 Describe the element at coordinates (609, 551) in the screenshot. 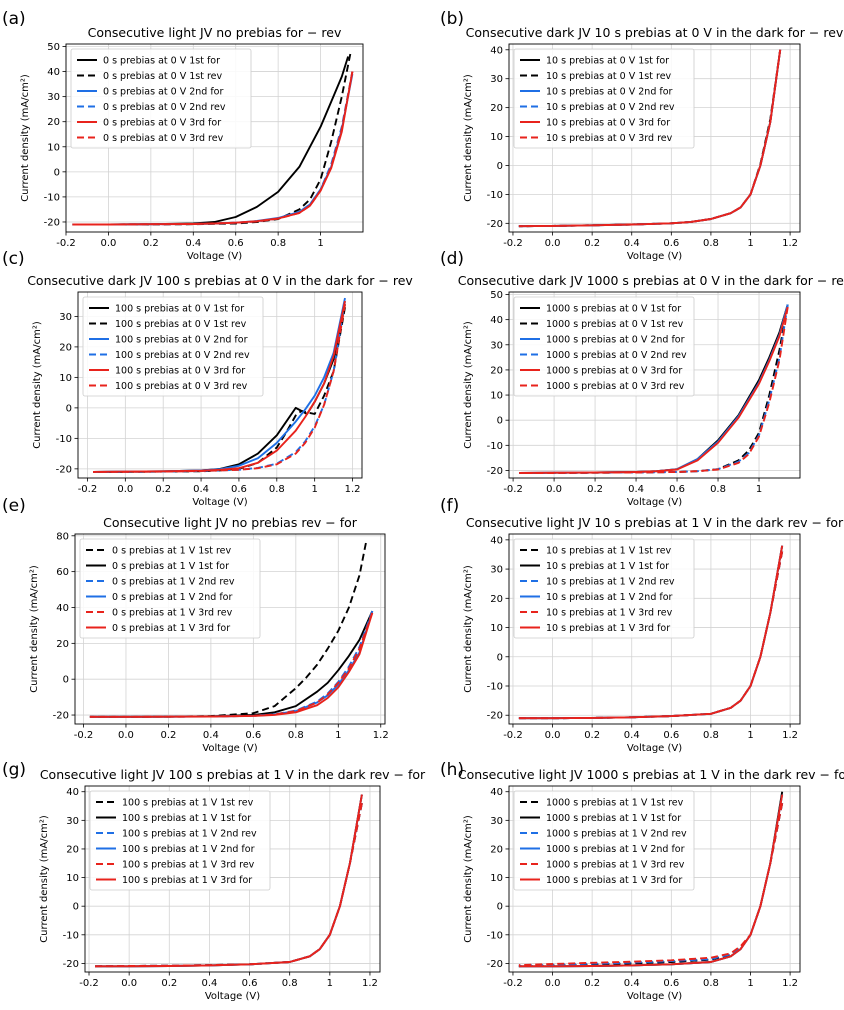

I see `legend-entry: 10 s prebias at 1 V 1st rev` at that location.